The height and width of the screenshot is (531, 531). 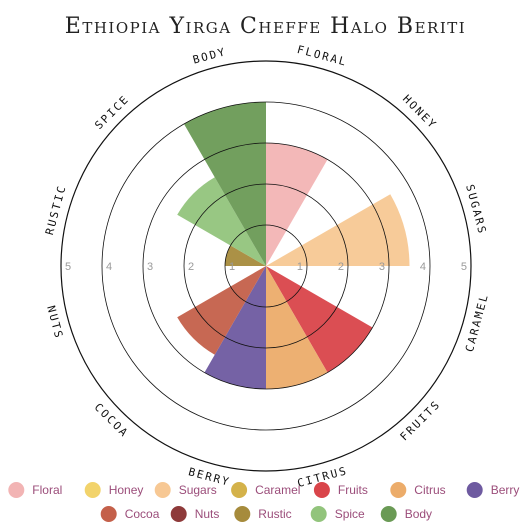 What do you see at coordinates (341, 267) in the screenshot?
I see `tick-label-right-2: 2` at bounding box center [341, 267].